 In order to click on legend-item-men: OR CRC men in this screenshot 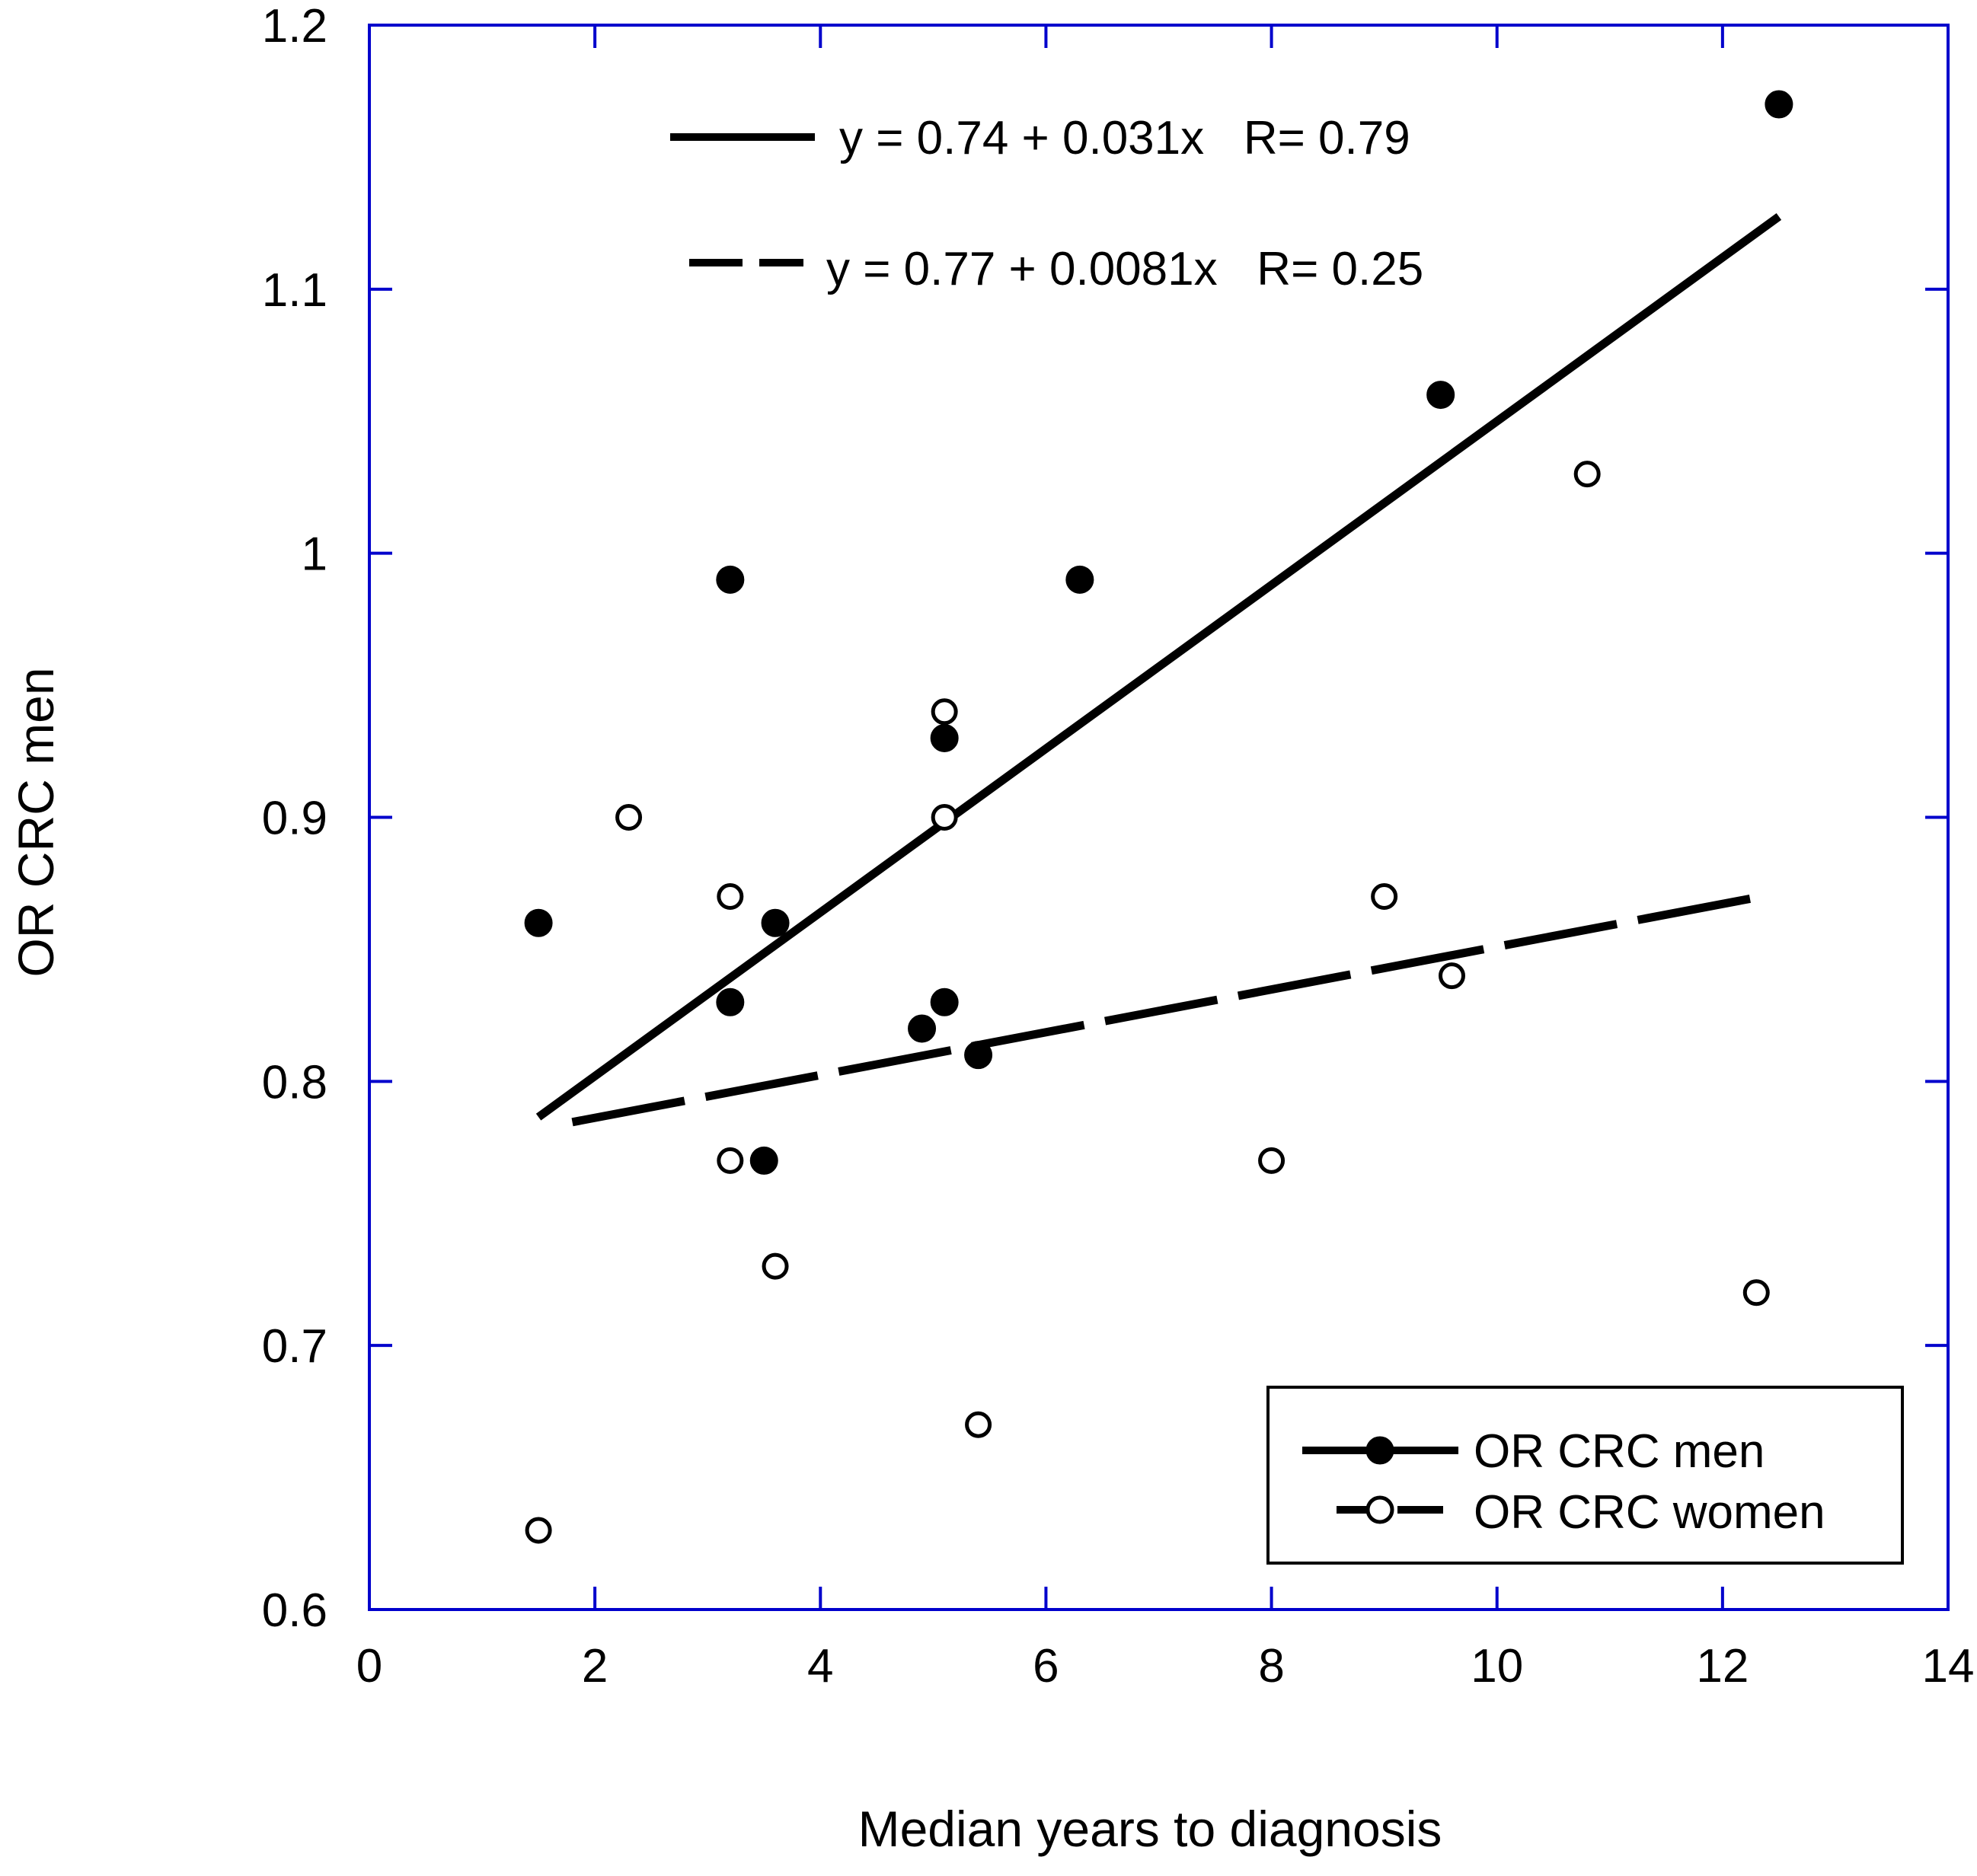, I will do `click(1533, 1451)`.